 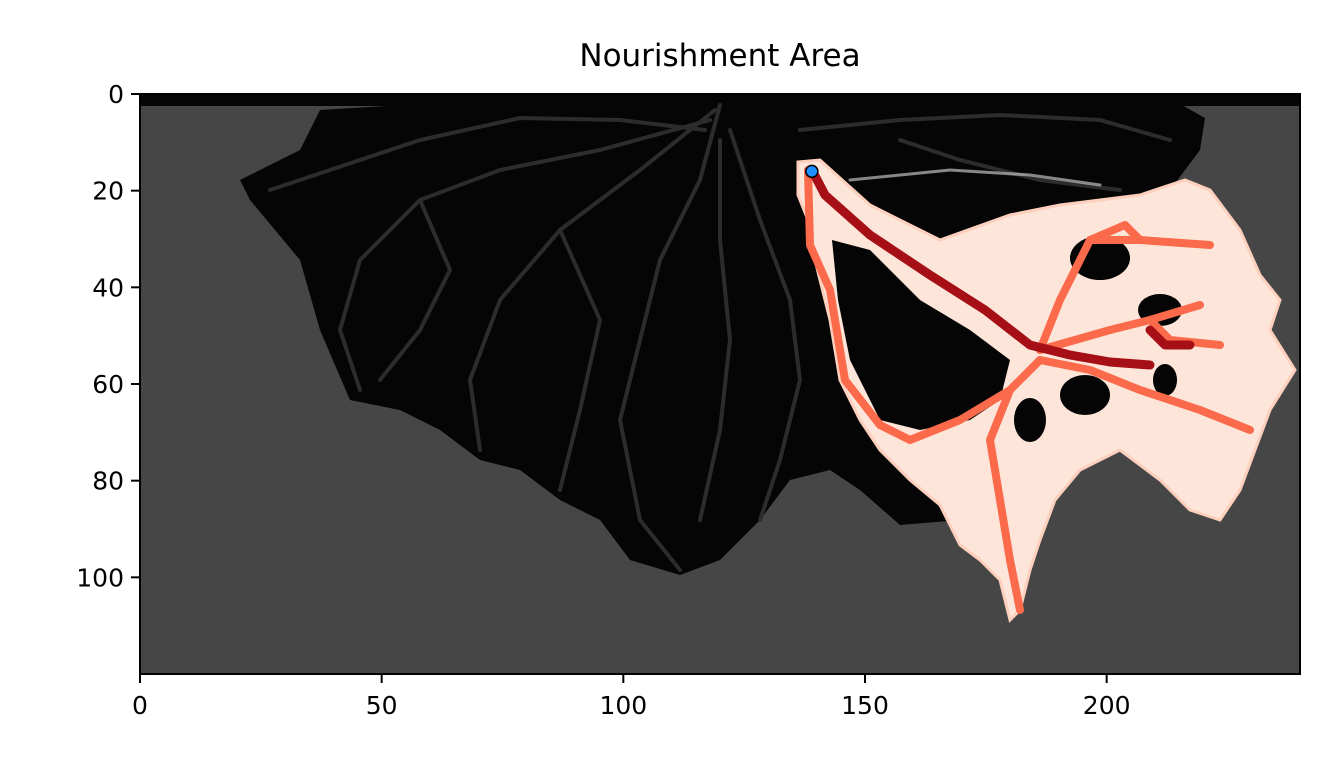 I want to click on y-tick-label: 20, so click(x=108, y=191).